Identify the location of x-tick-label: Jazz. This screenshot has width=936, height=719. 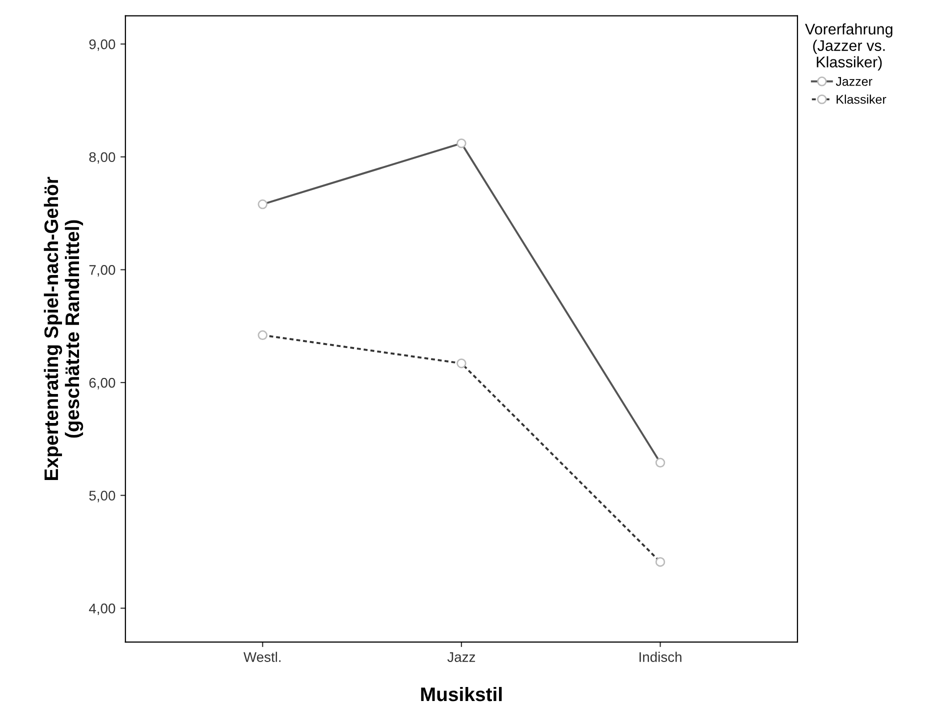
(461, 657).